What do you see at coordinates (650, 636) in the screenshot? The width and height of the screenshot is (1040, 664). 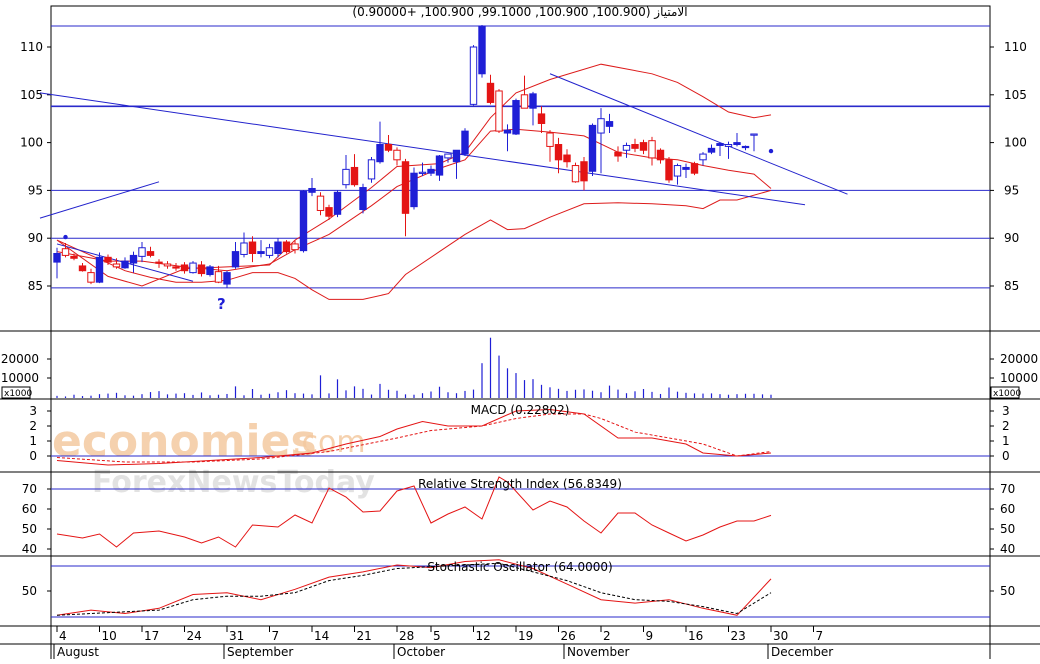 I see `x-day-label: 9` at bounding box center [650, 636].